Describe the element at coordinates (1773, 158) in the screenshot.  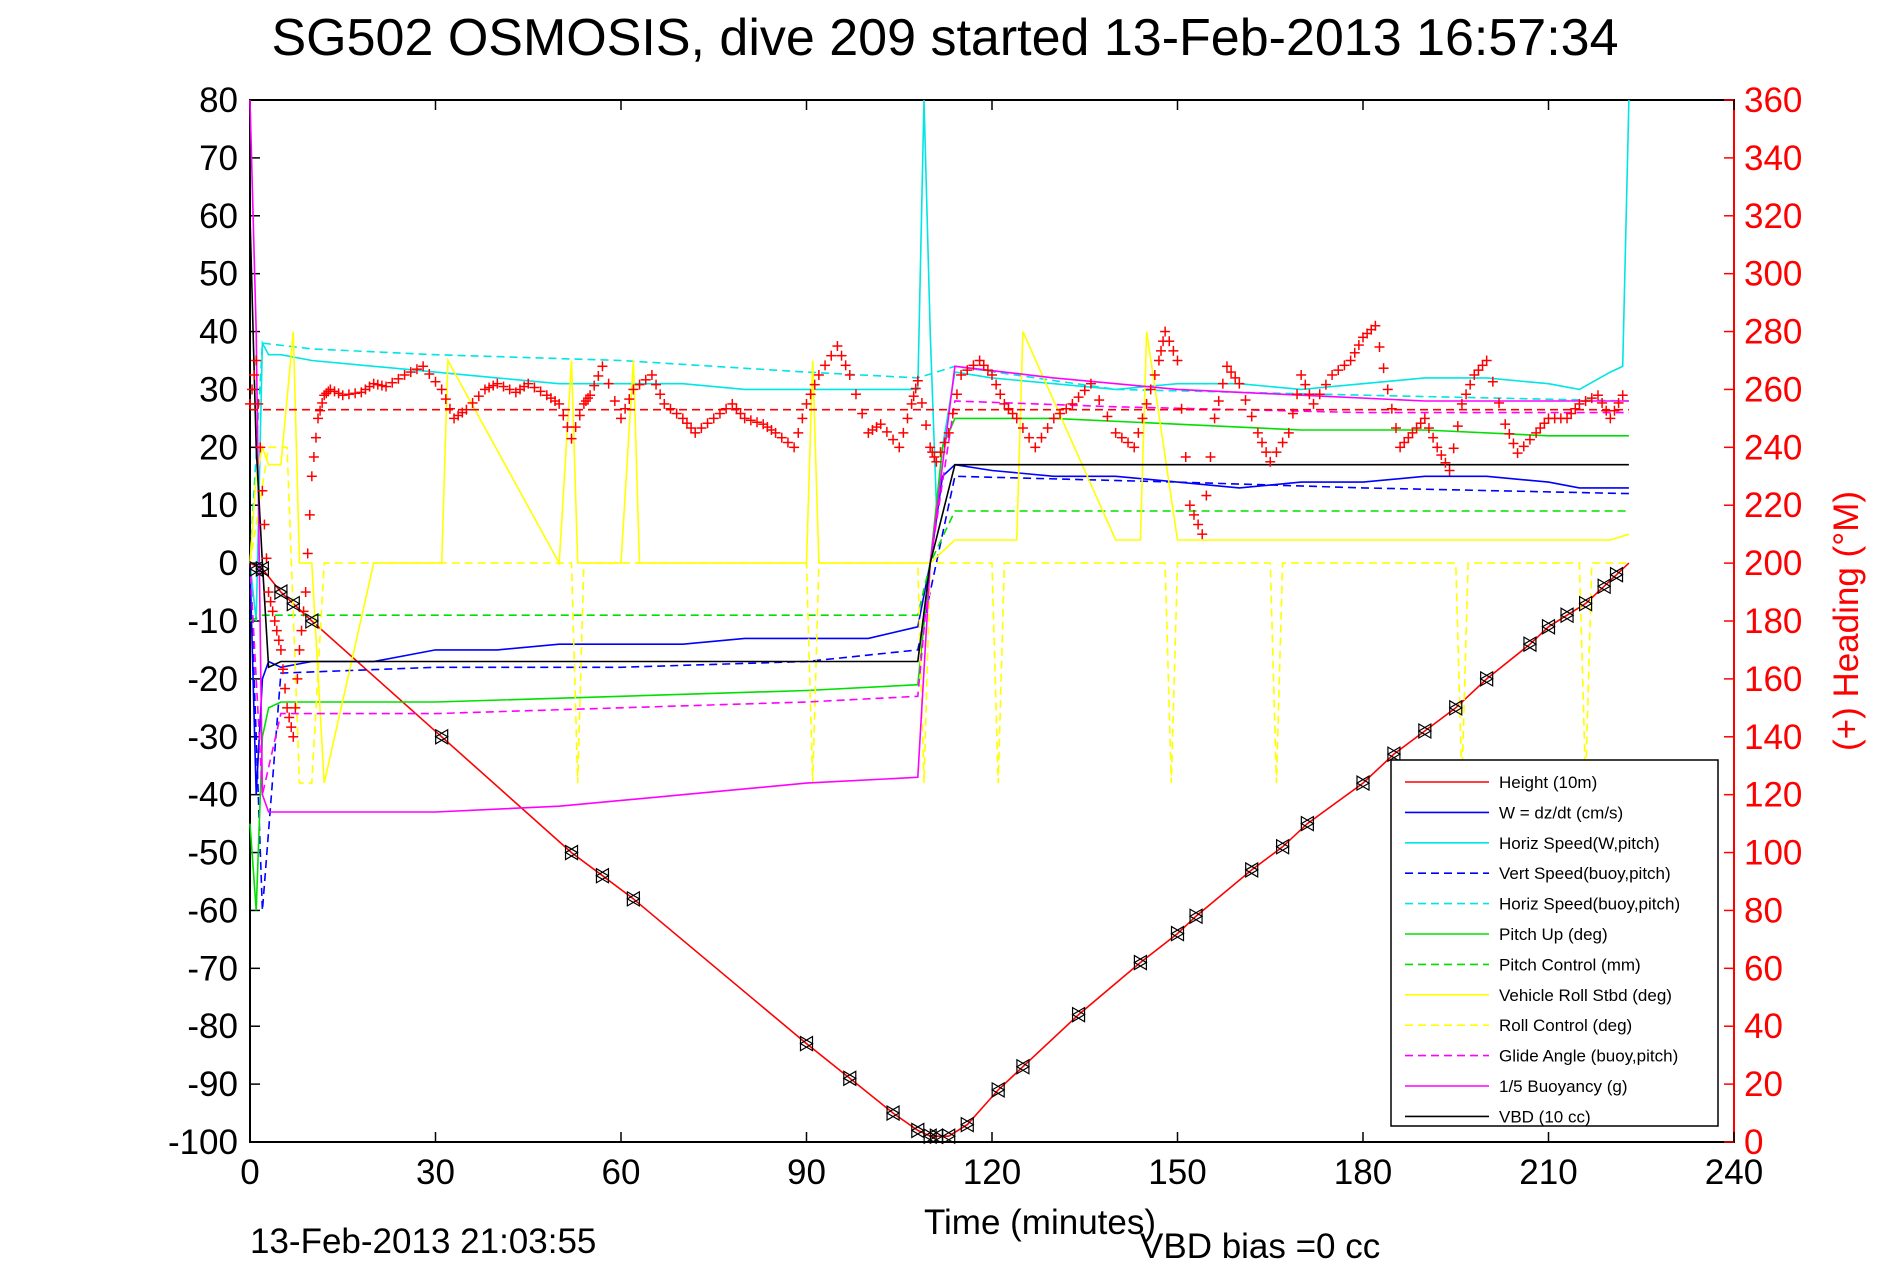
I see `y-right-tick-label: 340` at that location.